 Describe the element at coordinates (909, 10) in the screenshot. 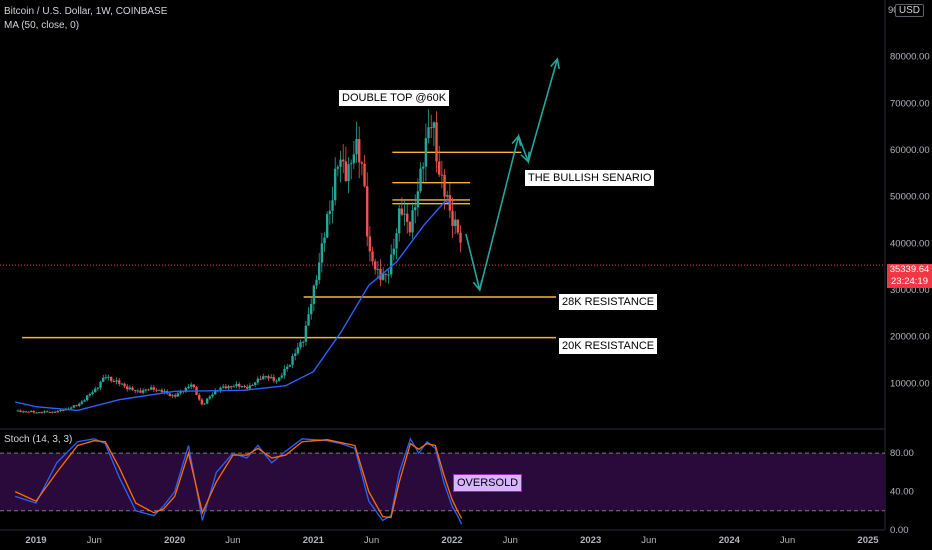

I see `currency-badge: USD` at that location.